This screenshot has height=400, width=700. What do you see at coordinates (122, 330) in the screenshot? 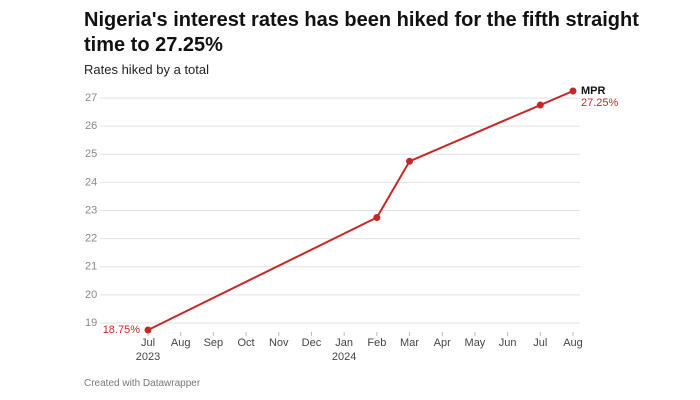
I see `value-label: 18.75%` at bounding box center [122, 330].